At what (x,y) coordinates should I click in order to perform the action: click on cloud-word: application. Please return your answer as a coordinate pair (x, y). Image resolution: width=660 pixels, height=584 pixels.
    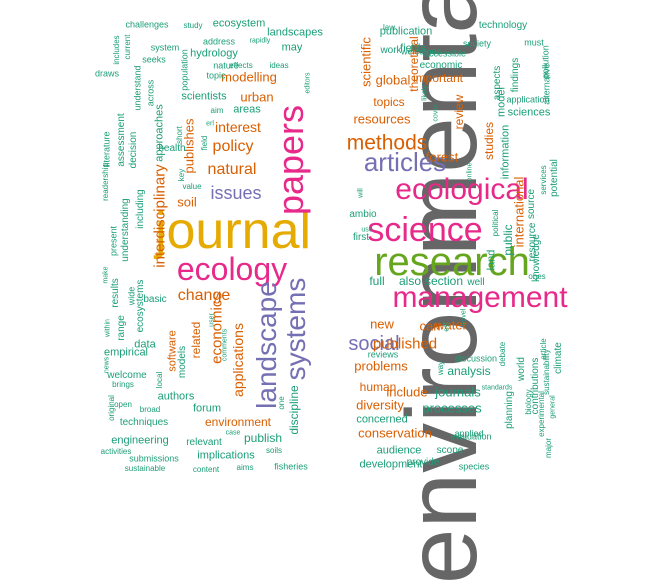
    Looking at the image, I should click on (528, 99).